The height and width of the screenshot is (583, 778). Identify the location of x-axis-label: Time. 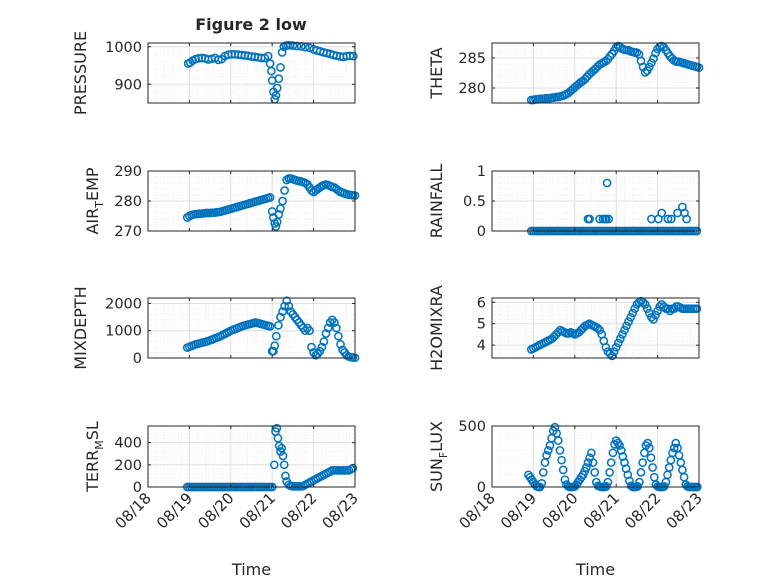
(595, 569).